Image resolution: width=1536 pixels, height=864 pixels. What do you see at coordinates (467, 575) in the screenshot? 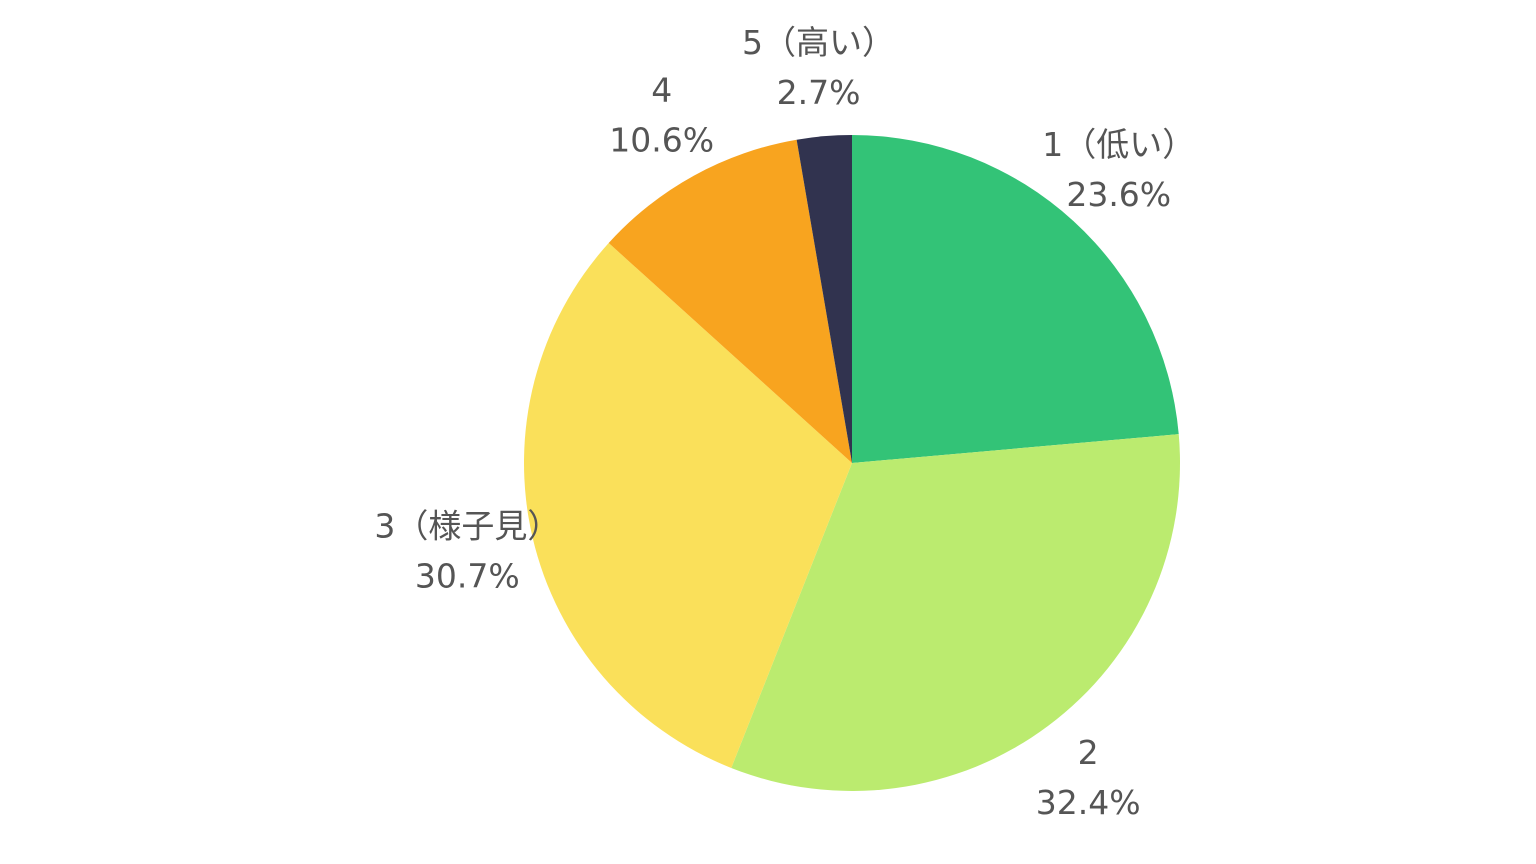
I see `value-label: 30.7%` at bounding box center [467, 575].